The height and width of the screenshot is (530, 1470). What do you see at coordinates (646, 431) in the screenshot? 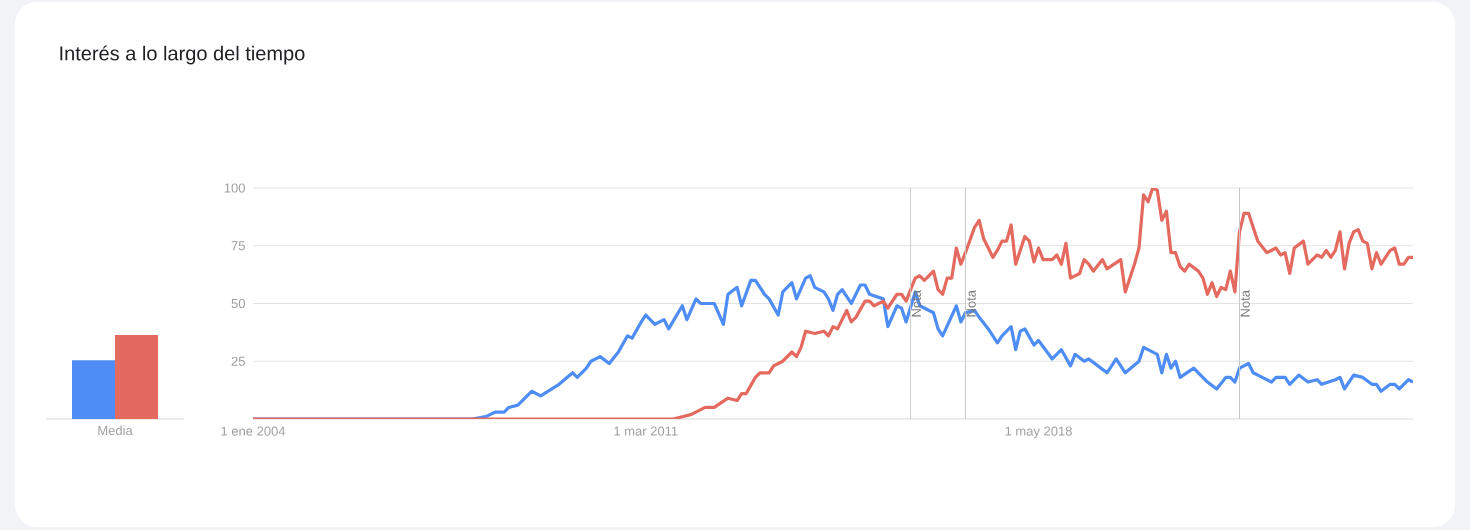
I see `x-tick-label: 1 mar 2011` at bounding box center [646, 431].